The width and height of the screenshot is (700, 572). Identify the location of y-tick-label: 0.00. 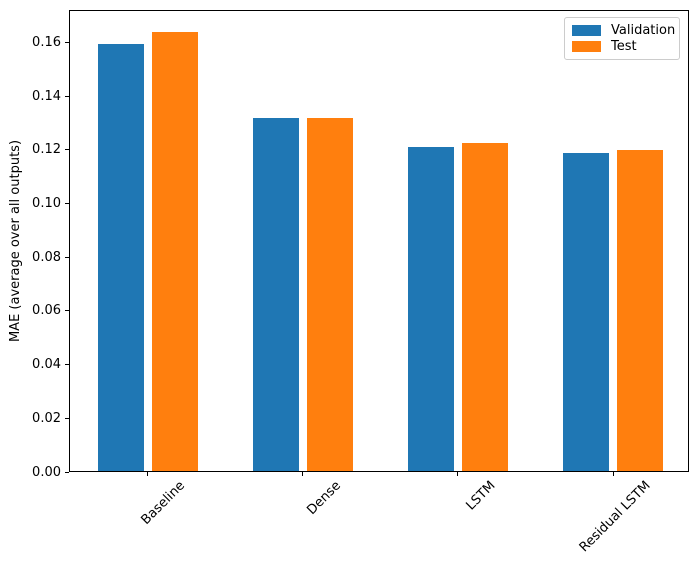
(46, 472).